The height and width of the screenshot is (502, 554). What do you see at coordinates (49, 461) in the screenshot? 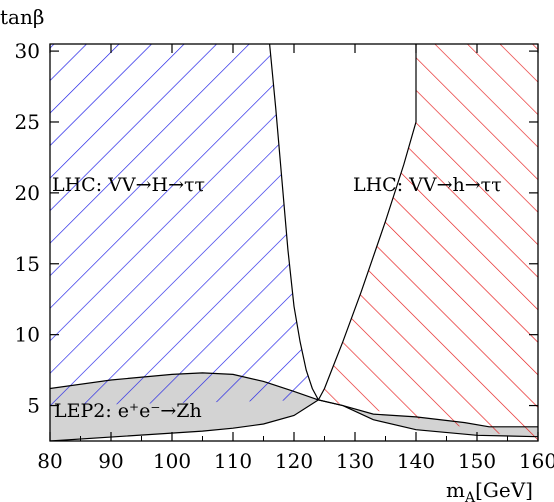
I see `x-tick-label: 80` at bounding box center [49, 461].